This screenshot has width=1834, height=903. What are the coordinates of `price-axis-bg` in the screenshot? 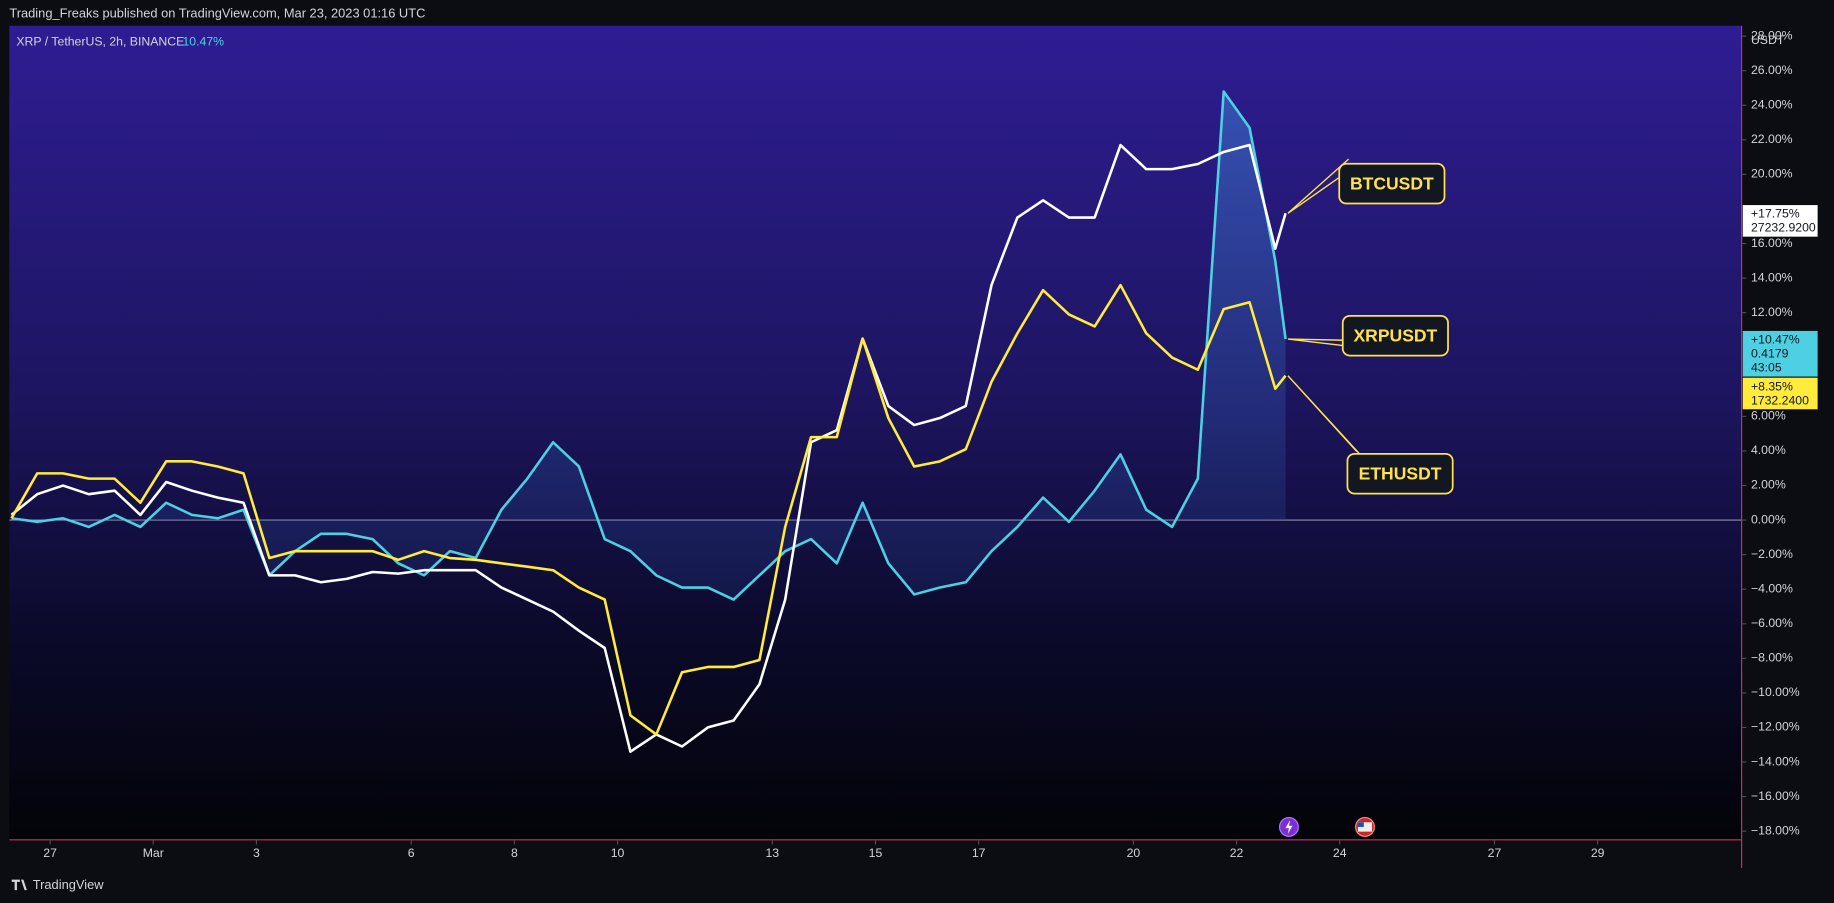 It's located at (1783, 432).